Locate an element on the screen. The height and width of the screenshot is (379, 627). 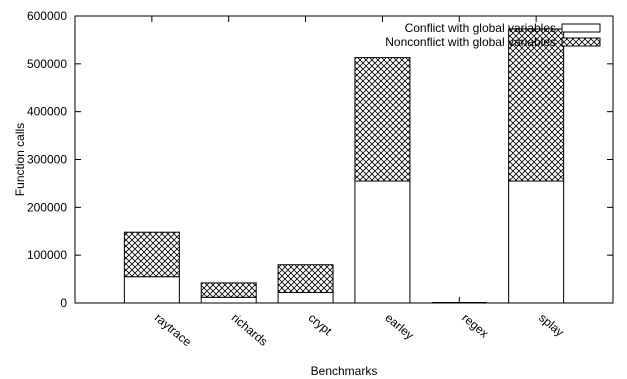
legend-label: Conflict with global variables is located at coordinates (480, 28).